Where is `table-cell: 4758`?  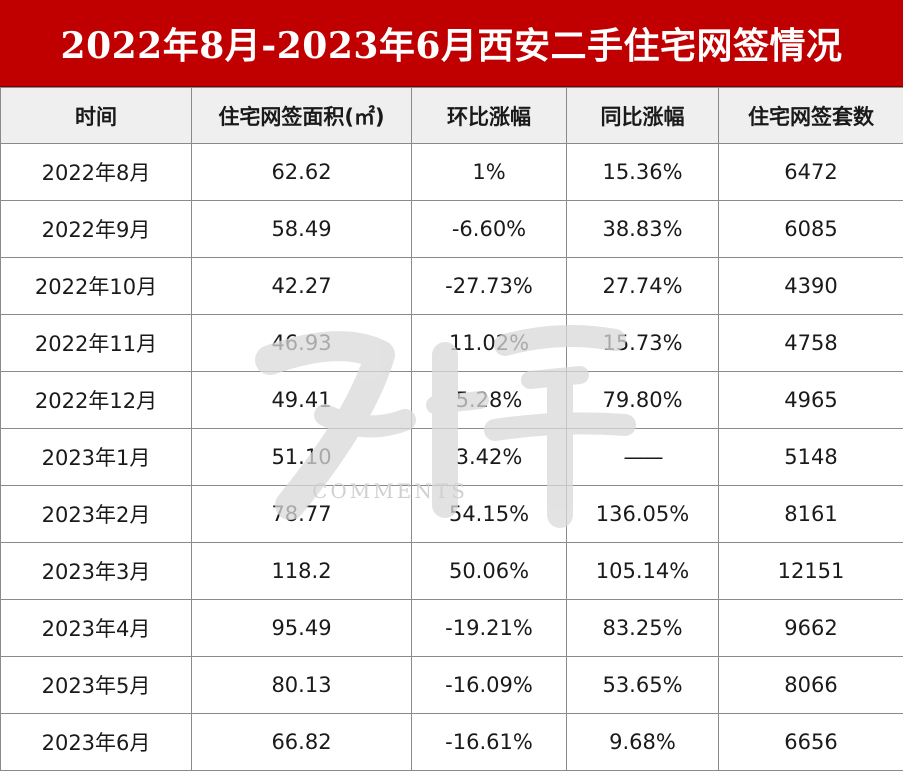 table-cell: 4758 is located at coordinates (811, 343).